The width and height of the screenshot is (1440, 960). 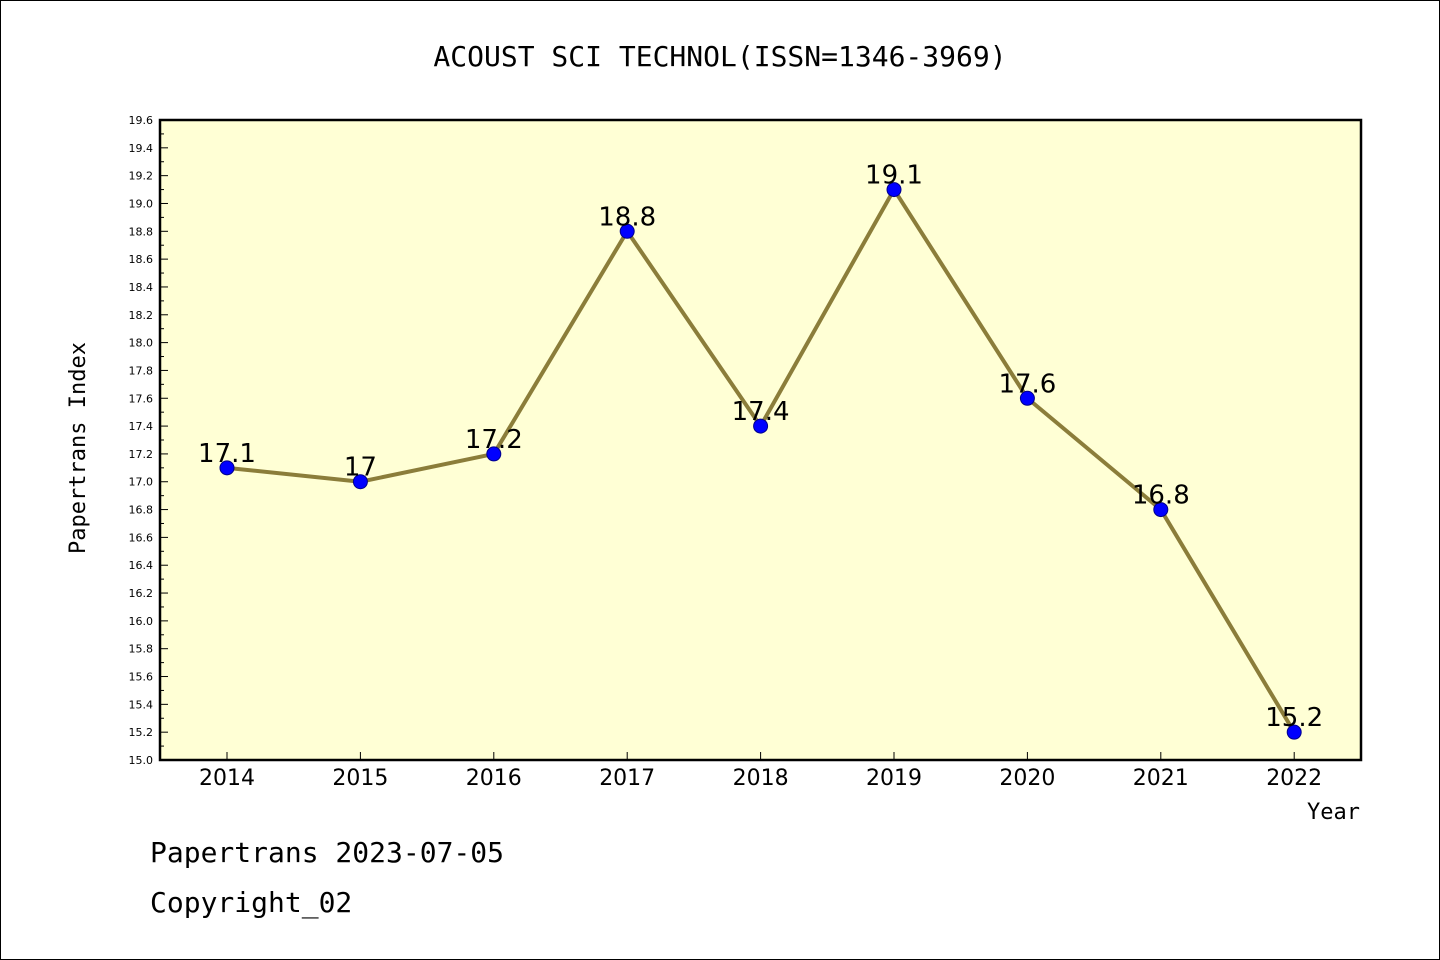 I want to click on y-tick-label: 17.0, so click(x=141, y=482).